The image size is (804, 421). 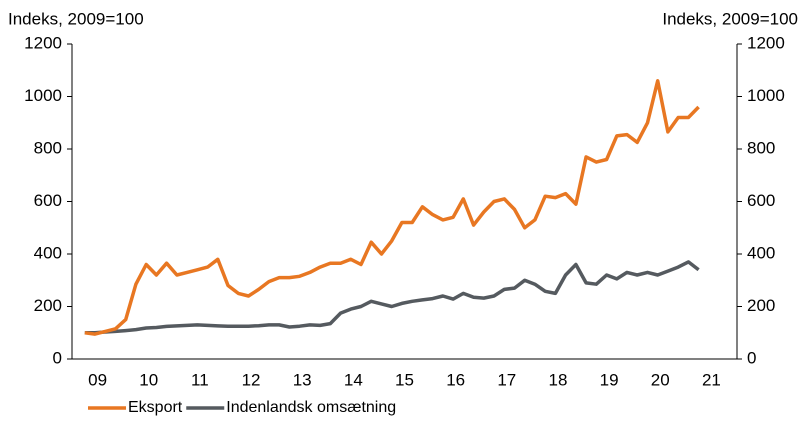 What do you see at coordinates (43, 95) in the screenshot?
I see `y-tick-label: 1000` at bounding box center [43, 95].